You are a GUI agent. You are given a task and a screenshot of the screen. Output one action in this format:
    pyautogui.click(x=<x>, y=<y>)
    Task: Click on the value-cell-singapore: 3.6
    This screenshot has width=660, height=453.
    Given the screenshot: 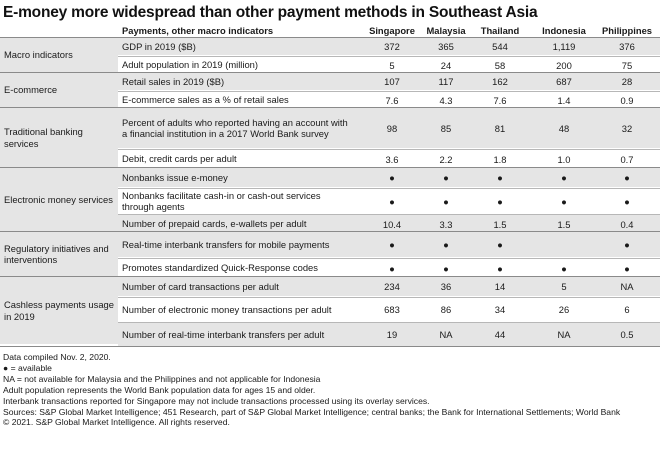 What is the action you would take?
    pyautogui.click(x=392, y=159)
    